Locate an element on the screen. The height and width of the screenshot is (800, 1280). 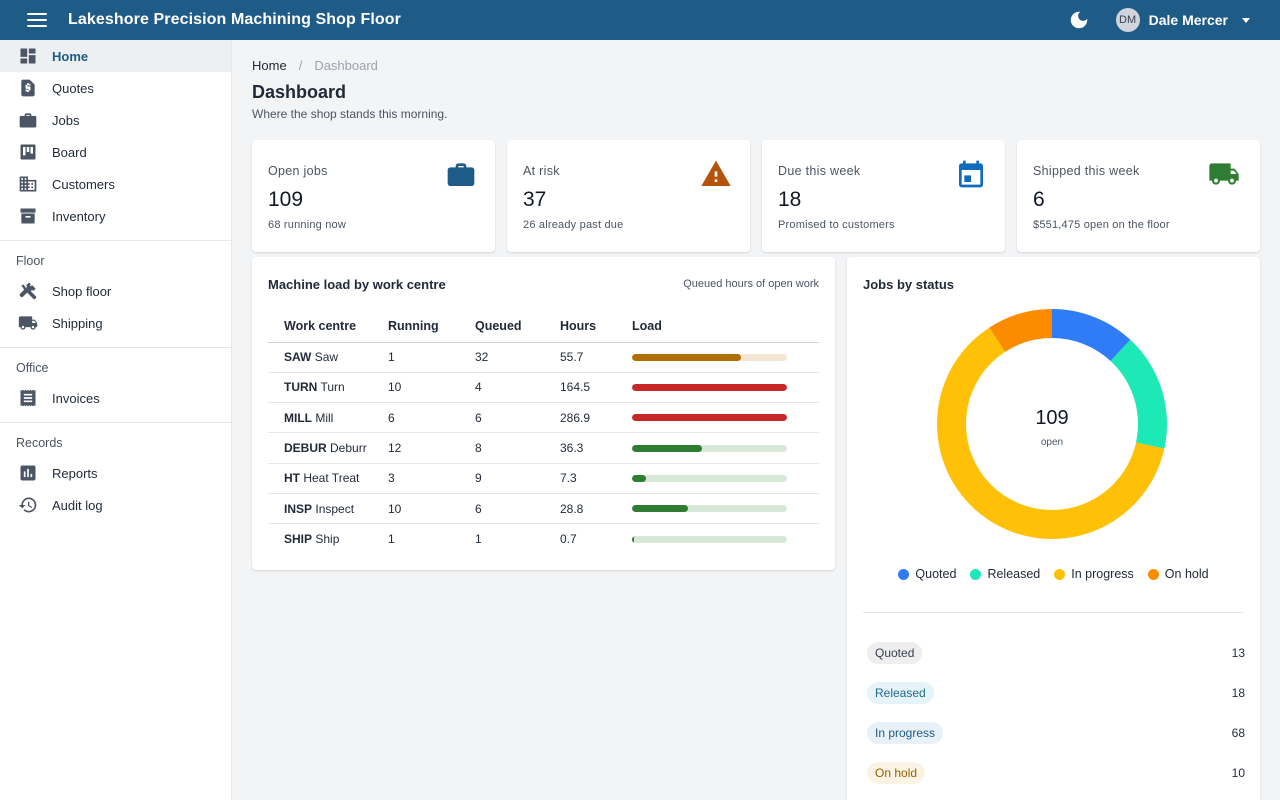
page-subtitle: Where the shop stands this morning. is located at coordinates (350, 114).